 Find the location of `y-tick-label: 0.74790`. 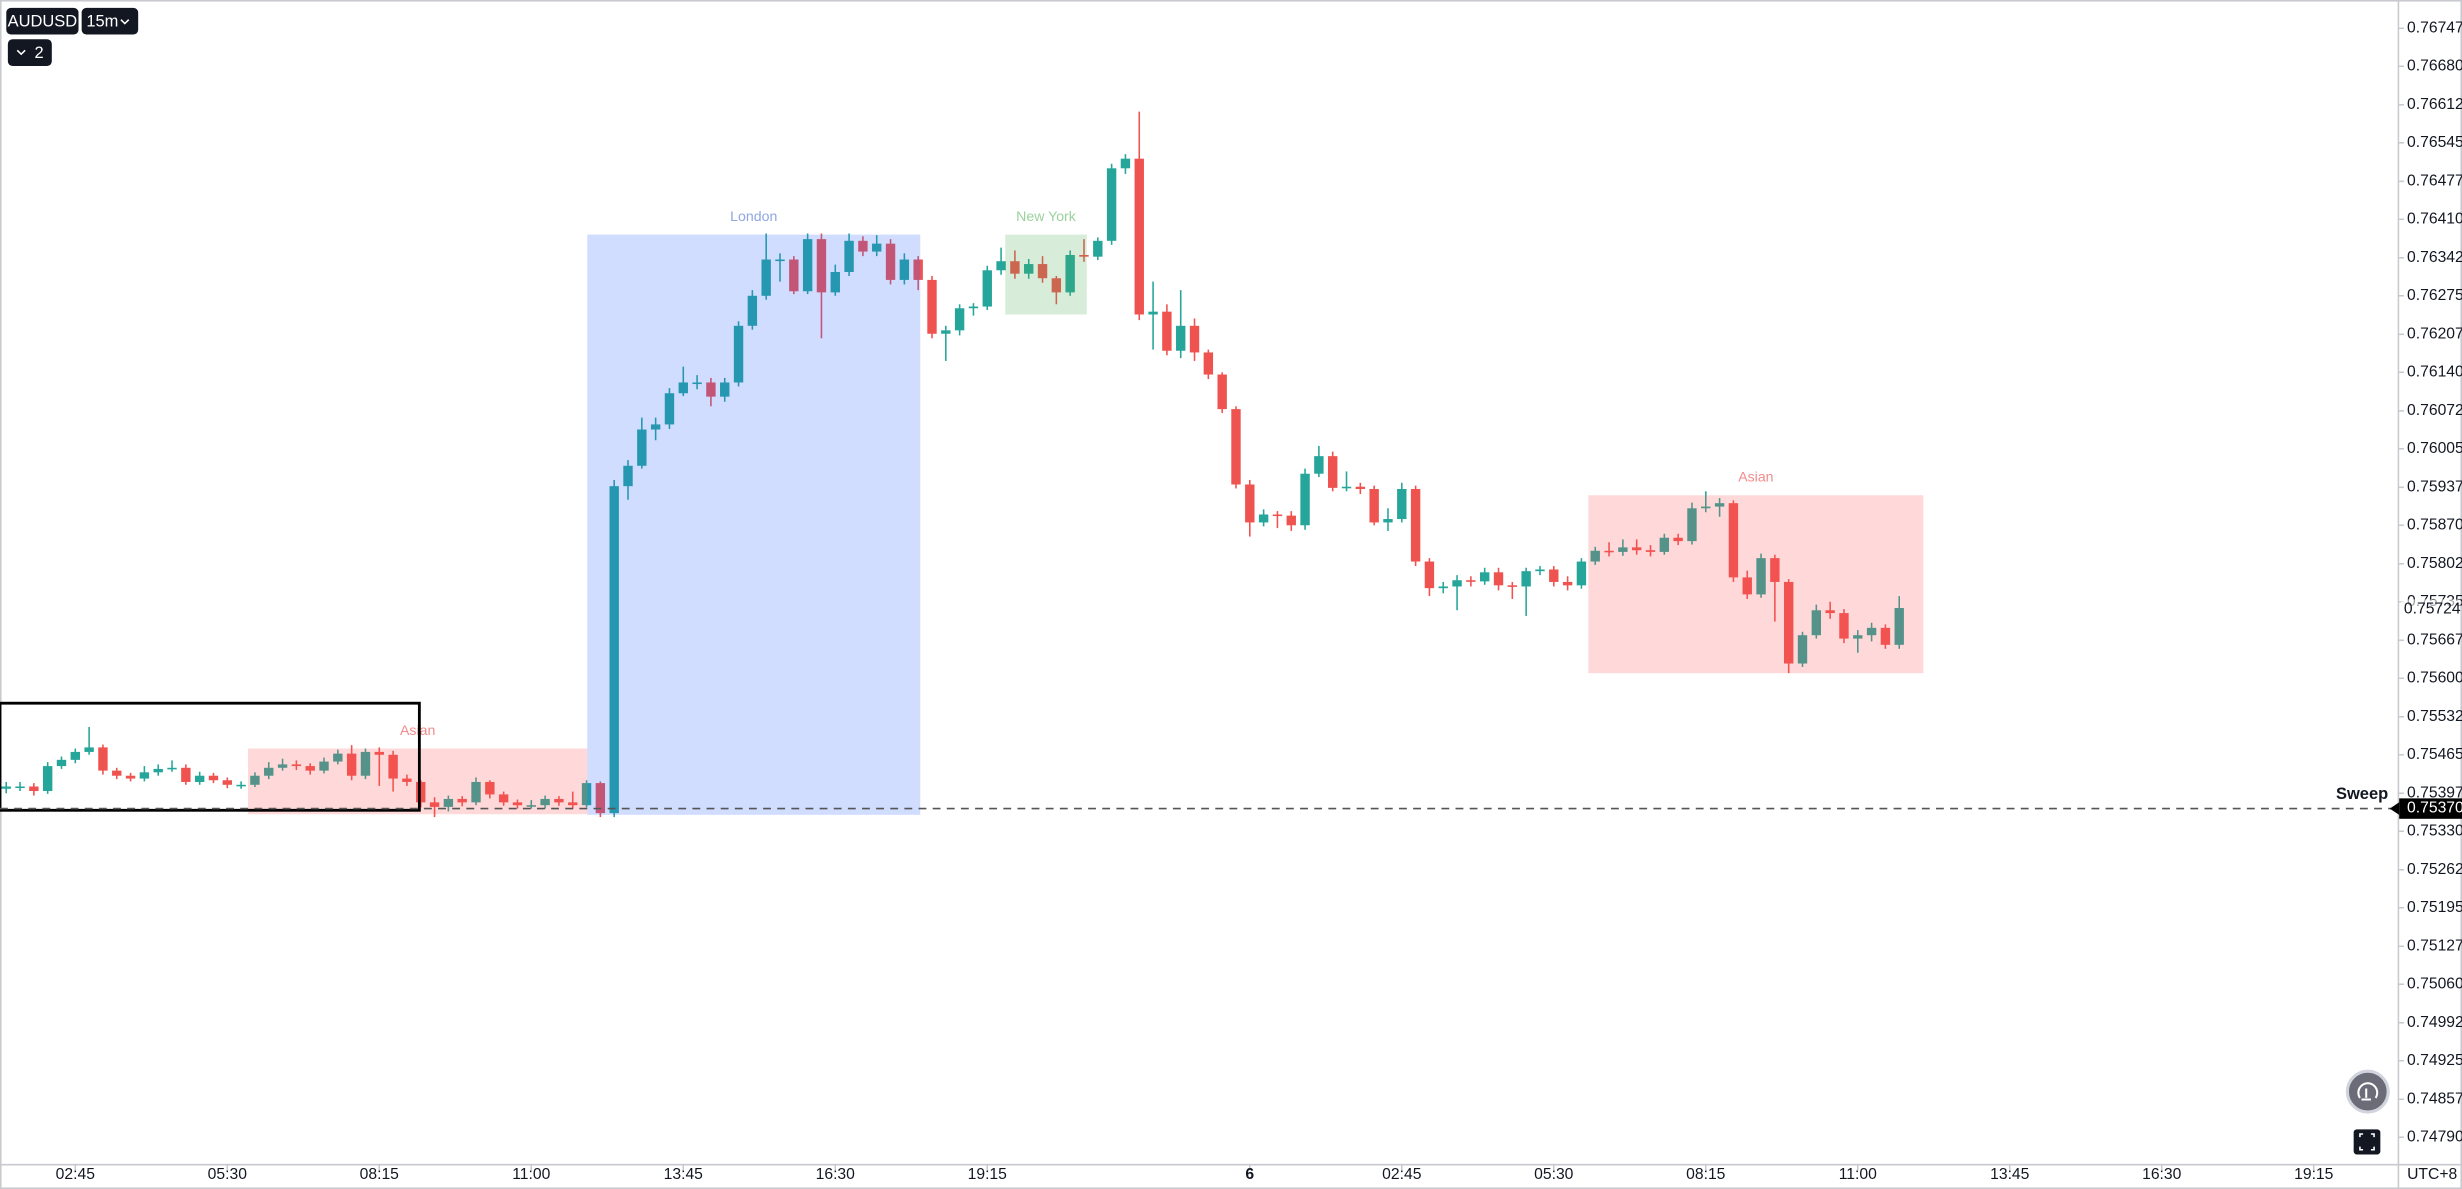

y-tick-label: 0.74790 is located at coordinates (2434, 1136).